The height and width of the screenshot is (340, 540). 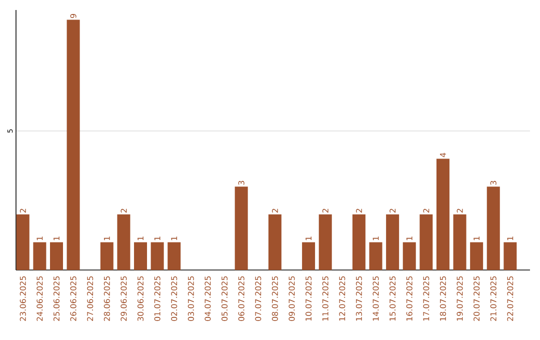 What do you see at coordinates (393, 298) in the screenshot?
I see `x-tick-label: 15.07.2025` at bounding box center [393, 298].